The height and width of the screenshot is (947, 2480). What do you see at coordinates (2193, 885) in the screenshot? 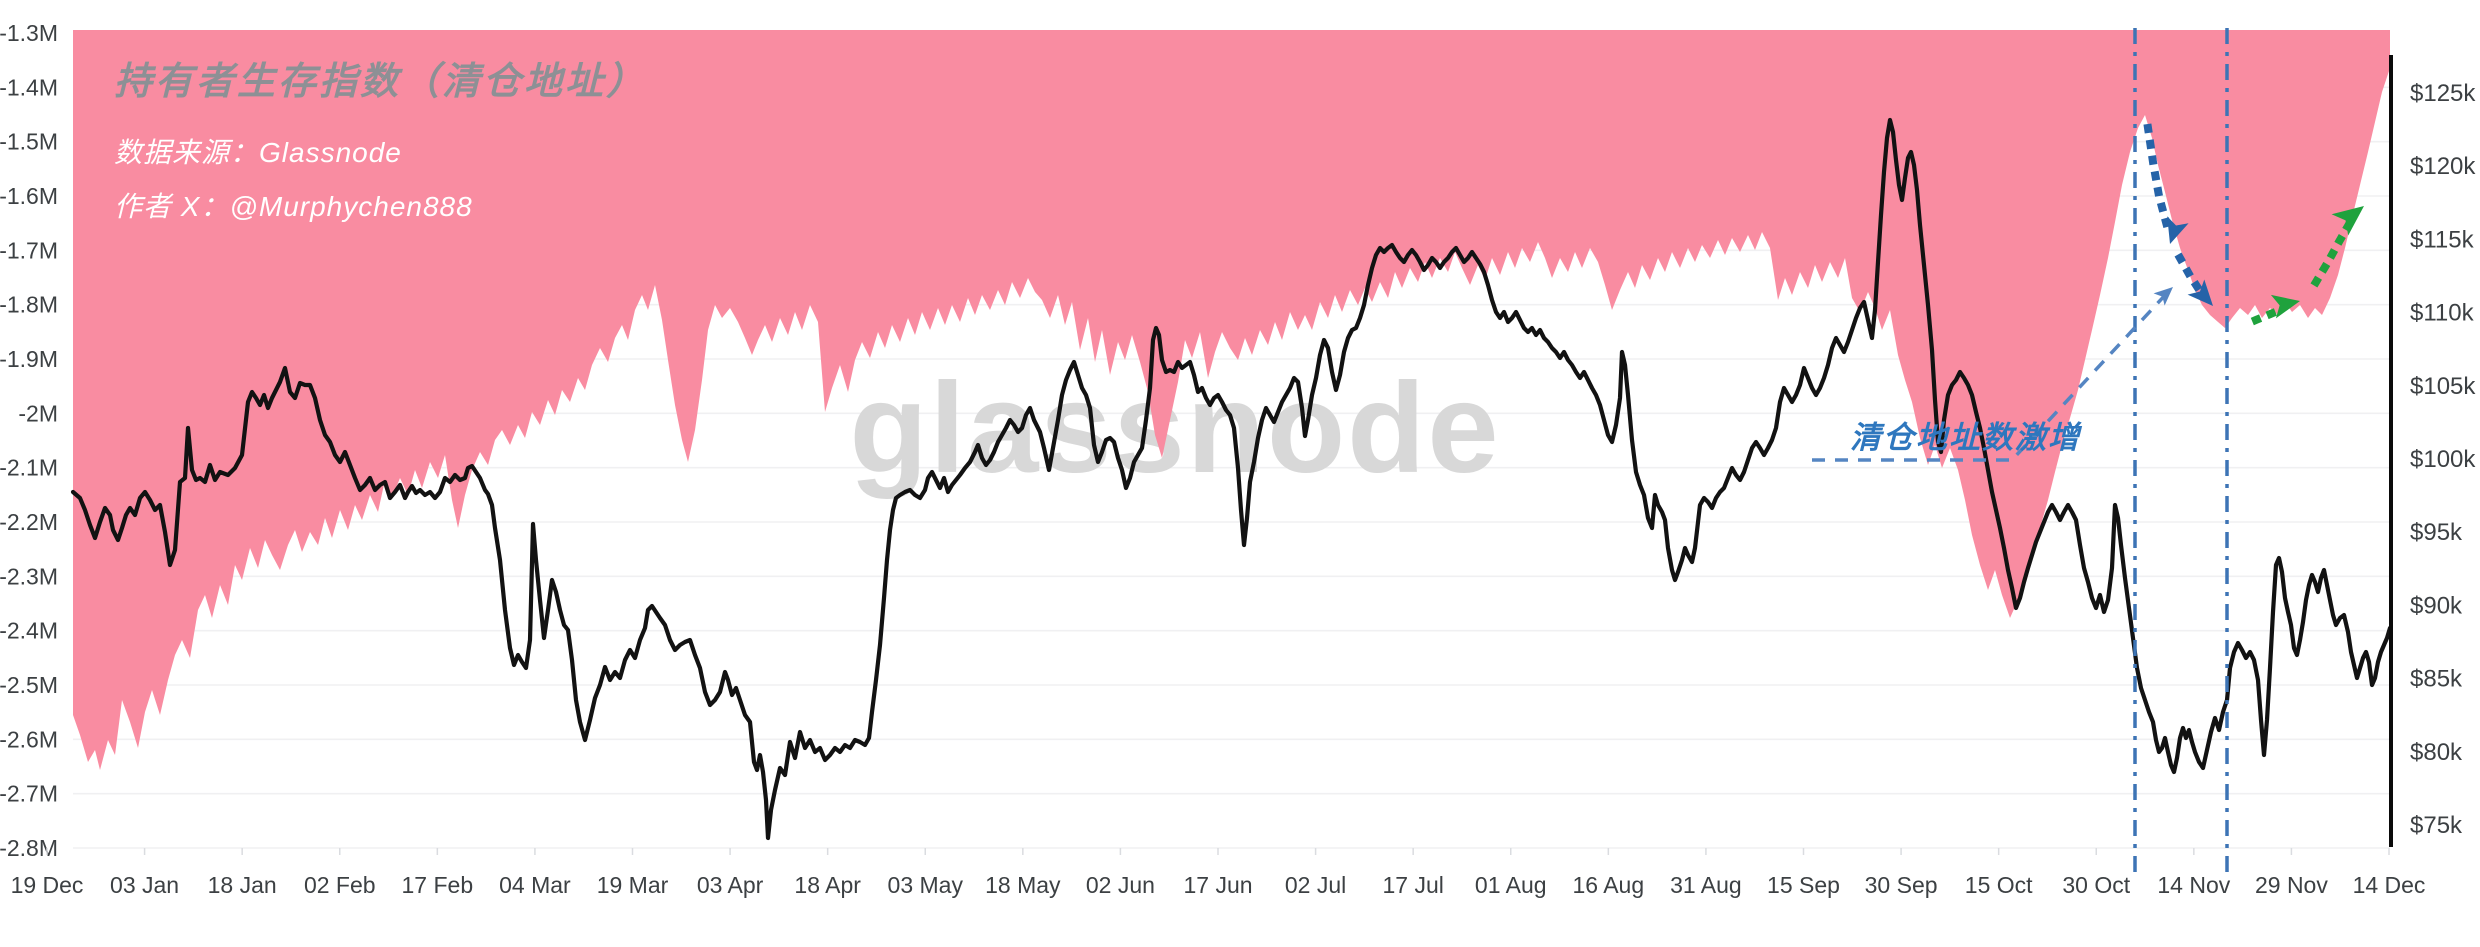
I see `x-axis-tick-label: 14 Nov` at bounding box center [2193, 885].